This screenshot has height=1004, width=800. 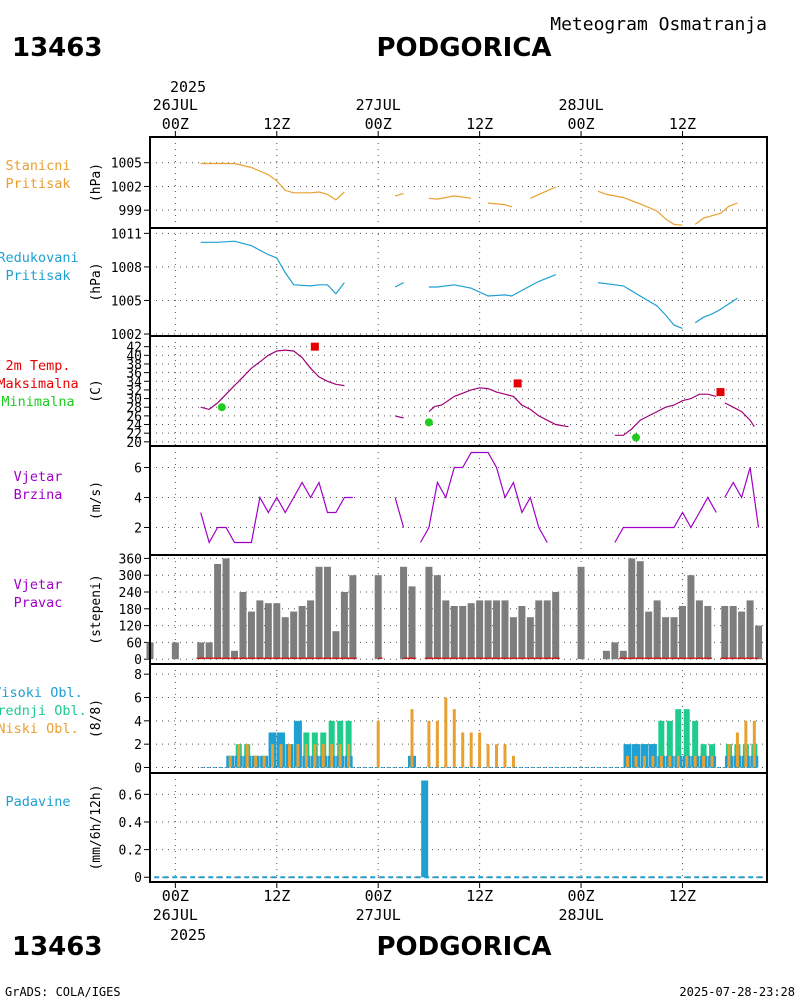 What do you see at coordinates (126, 268) in the screenshot?
I see `y-tick-label: 1008` at bounding box center [126, 268].